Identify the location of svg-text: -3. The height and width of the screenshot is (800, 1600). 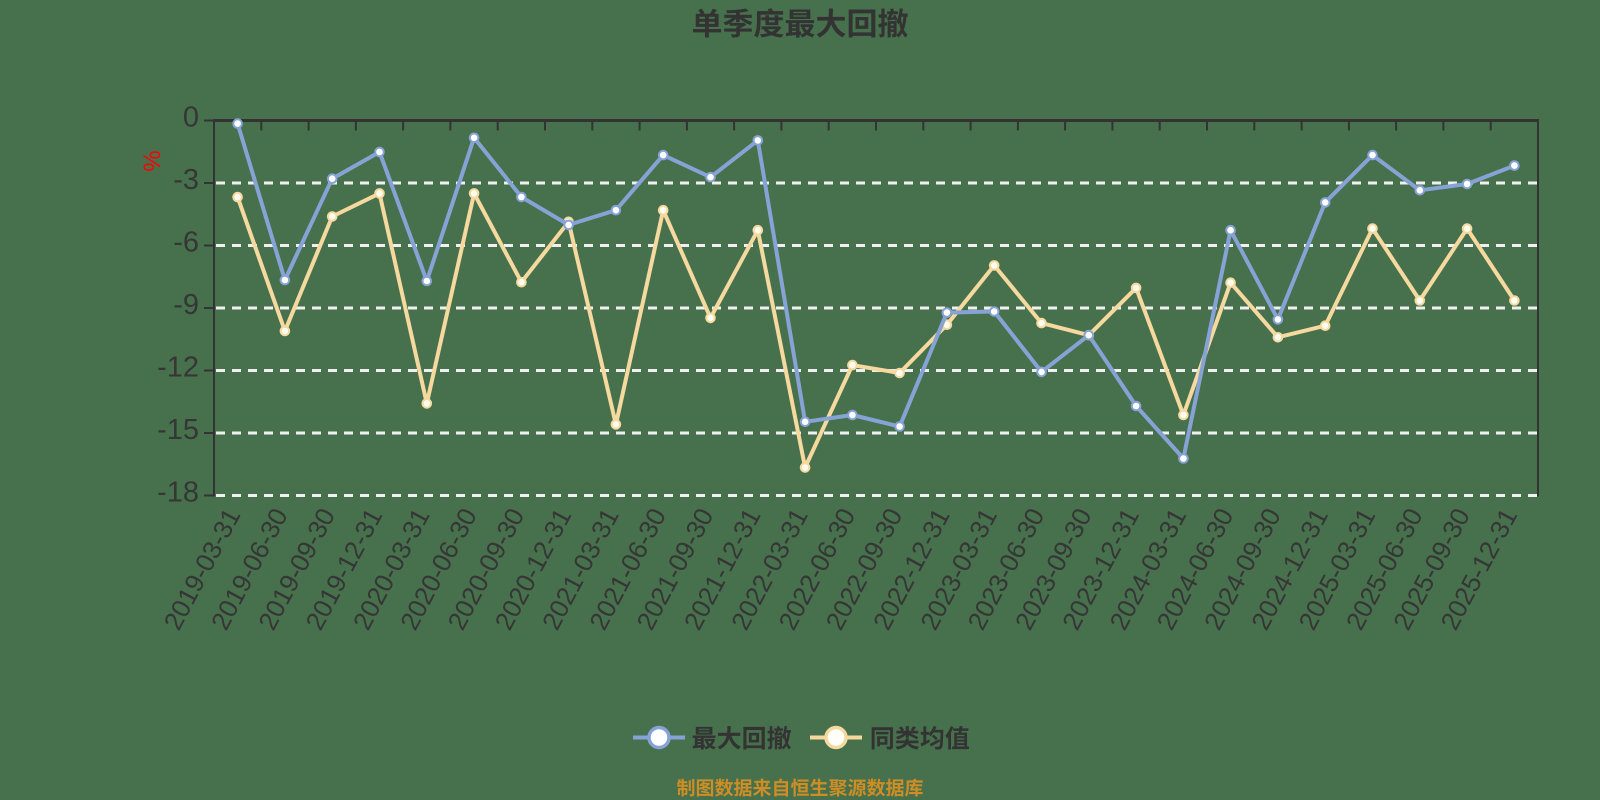
(186, 180).